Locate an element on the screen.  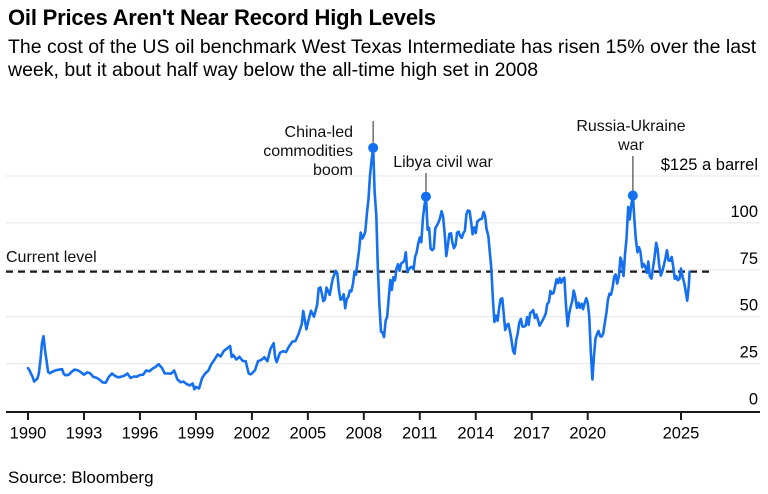
annotation-line: Russia-Ukraine is located at coordinates (631, 126).